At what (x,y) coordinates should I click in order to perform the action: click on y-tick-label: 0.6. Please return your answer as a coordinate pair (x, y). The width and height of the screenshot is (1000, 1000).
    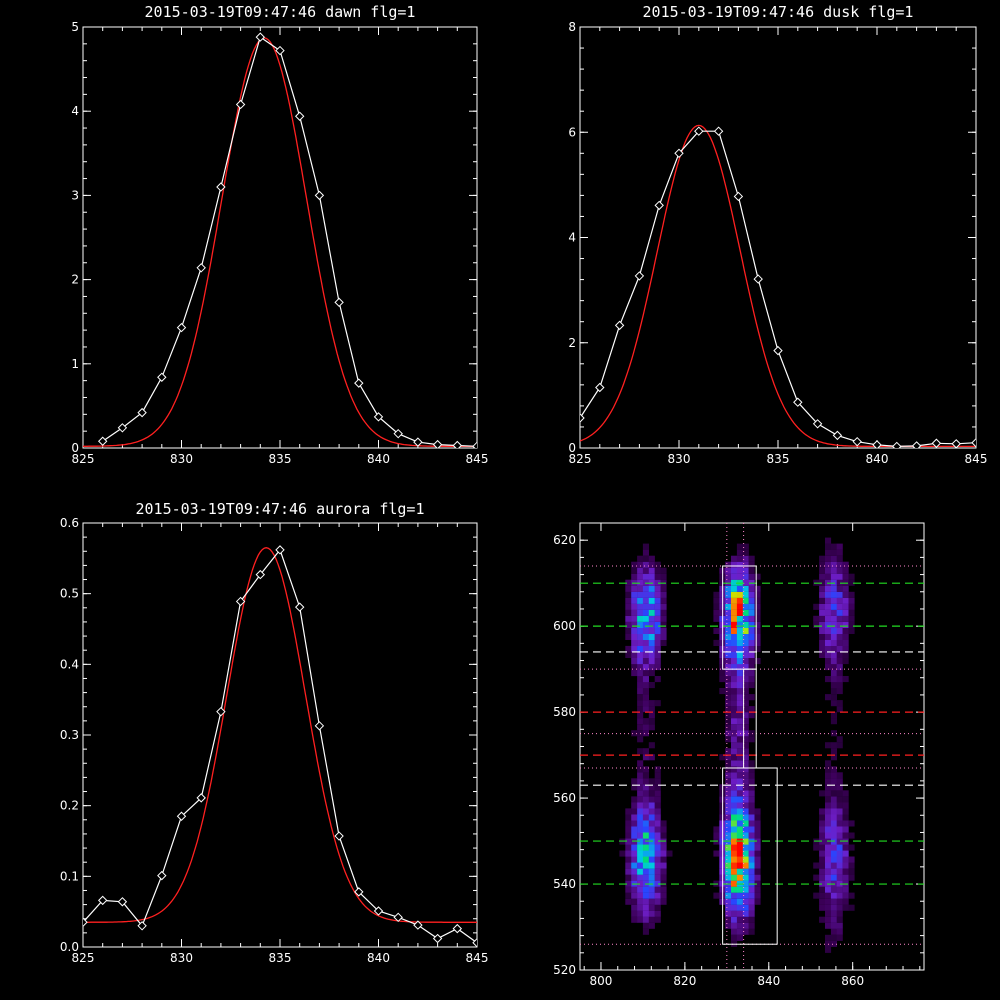
    Looking at the image, I should click on (69, 523).